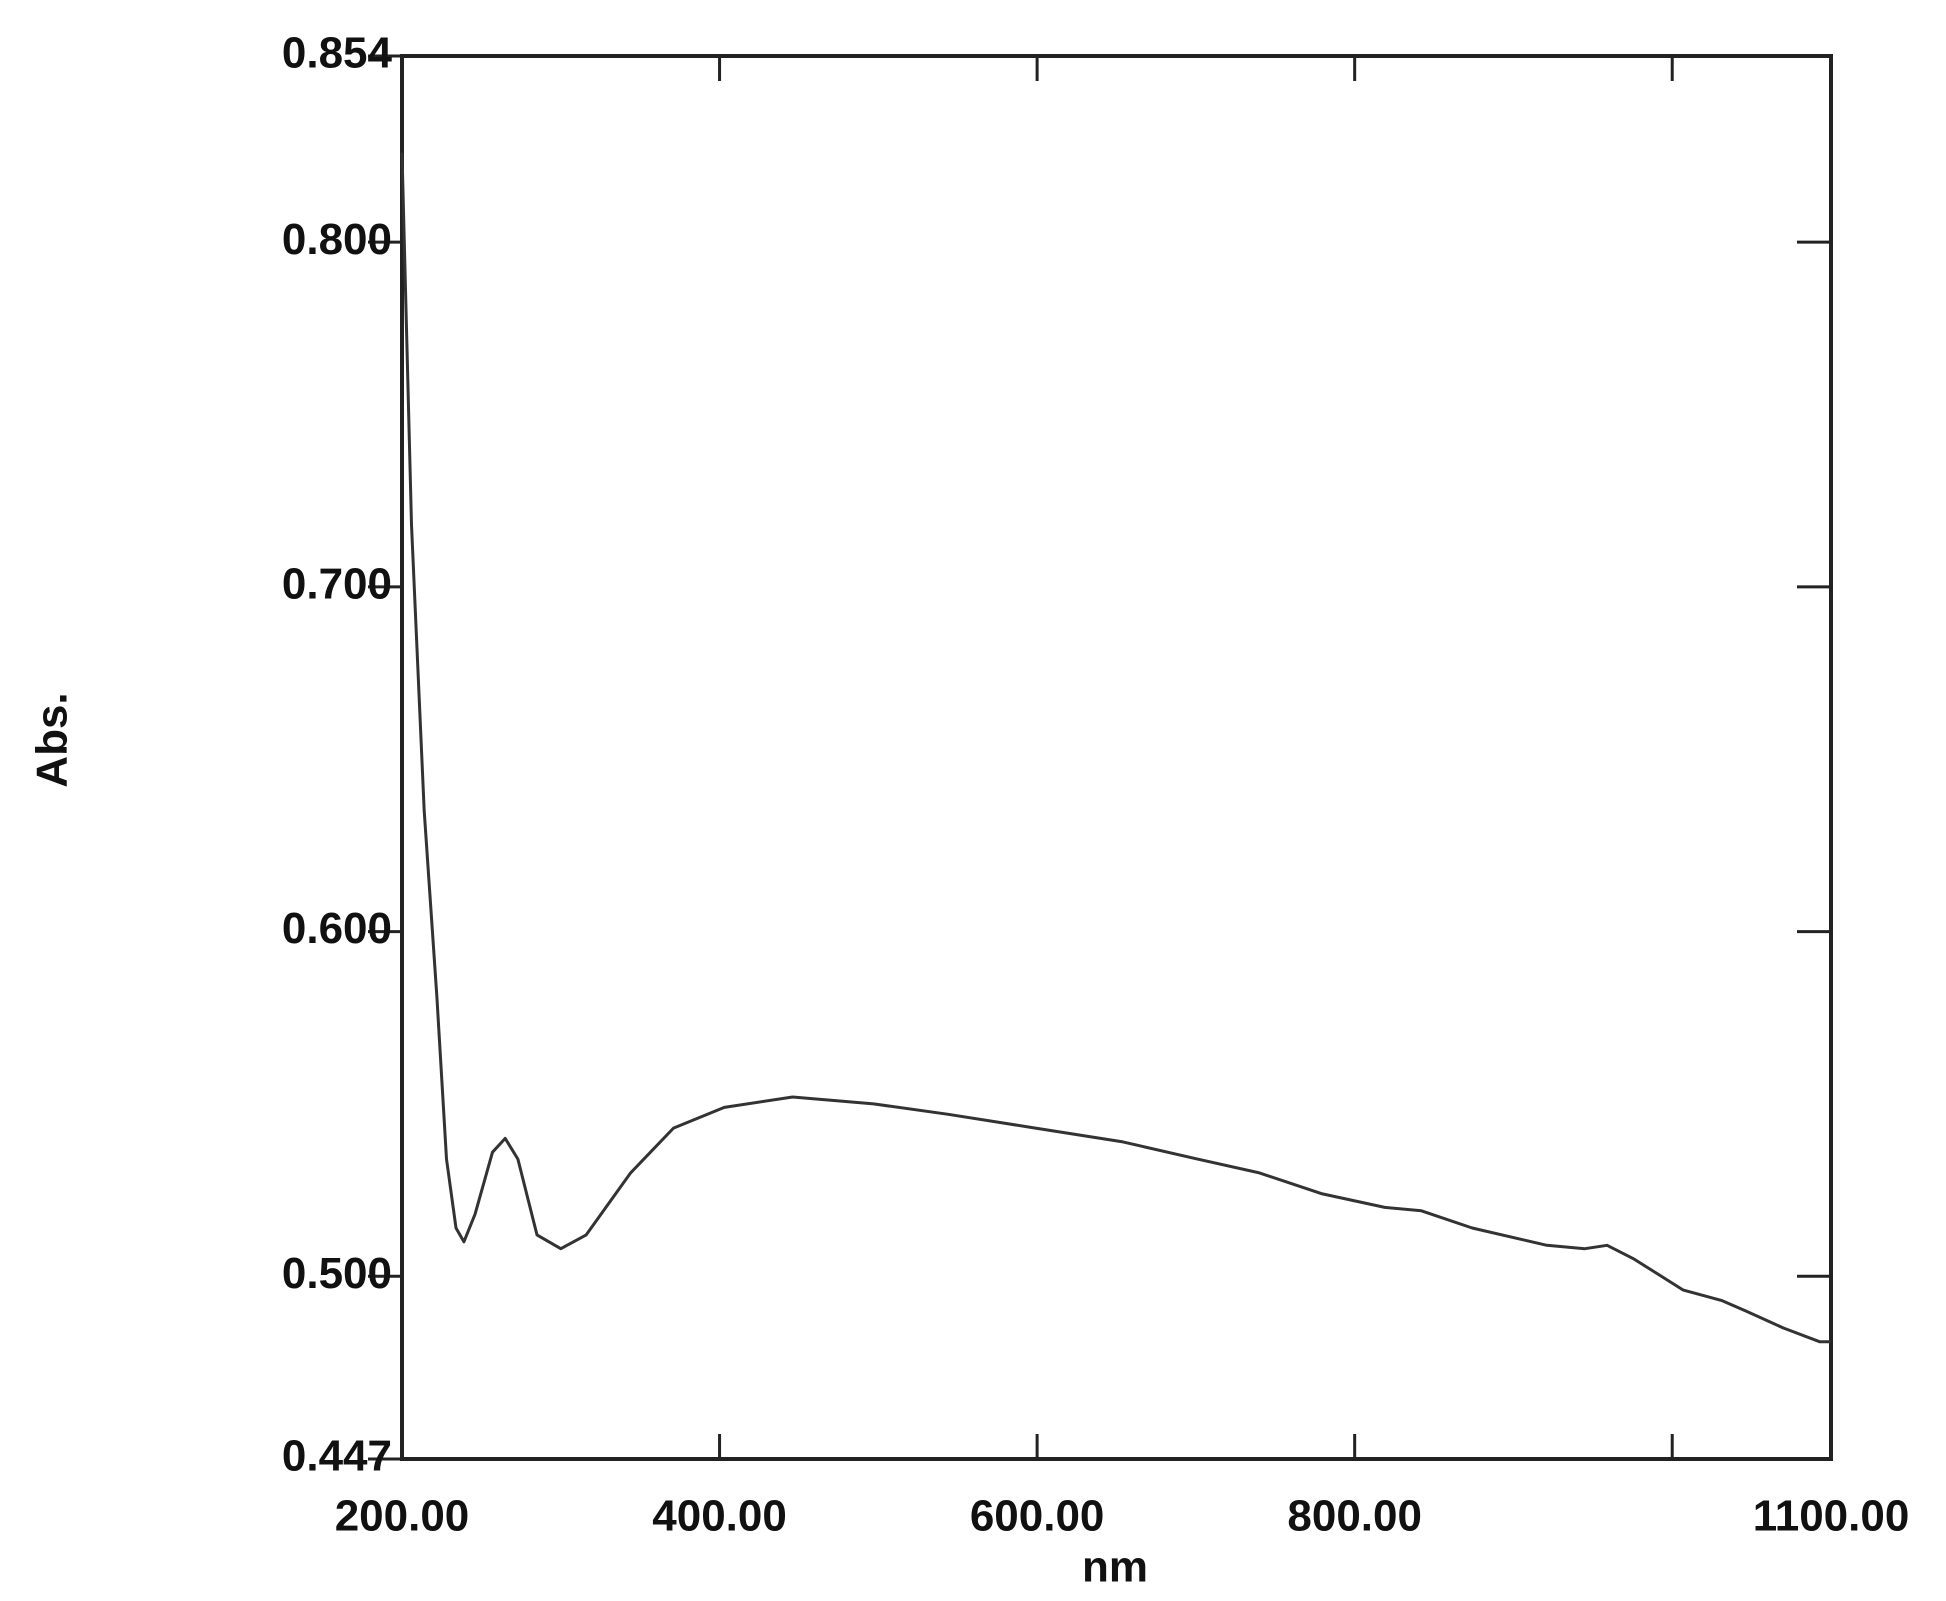 This screenshot has width=1946, height=1601. Describe the element at coordinates (1115, 1567) in the screenshot. I see `x-axis-label: nm` at that location.